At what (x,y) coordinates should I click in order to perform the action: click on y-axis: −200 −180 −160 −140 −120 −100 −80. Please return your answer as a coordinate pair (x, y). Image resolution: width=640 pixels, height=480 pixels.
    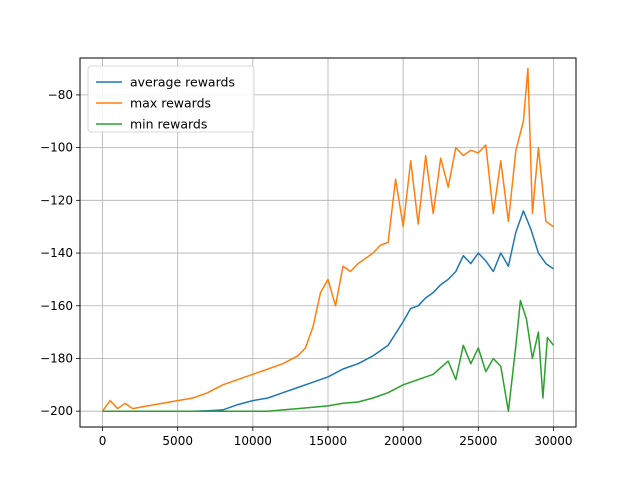
    Looking at the image, I should click on (60, 253).